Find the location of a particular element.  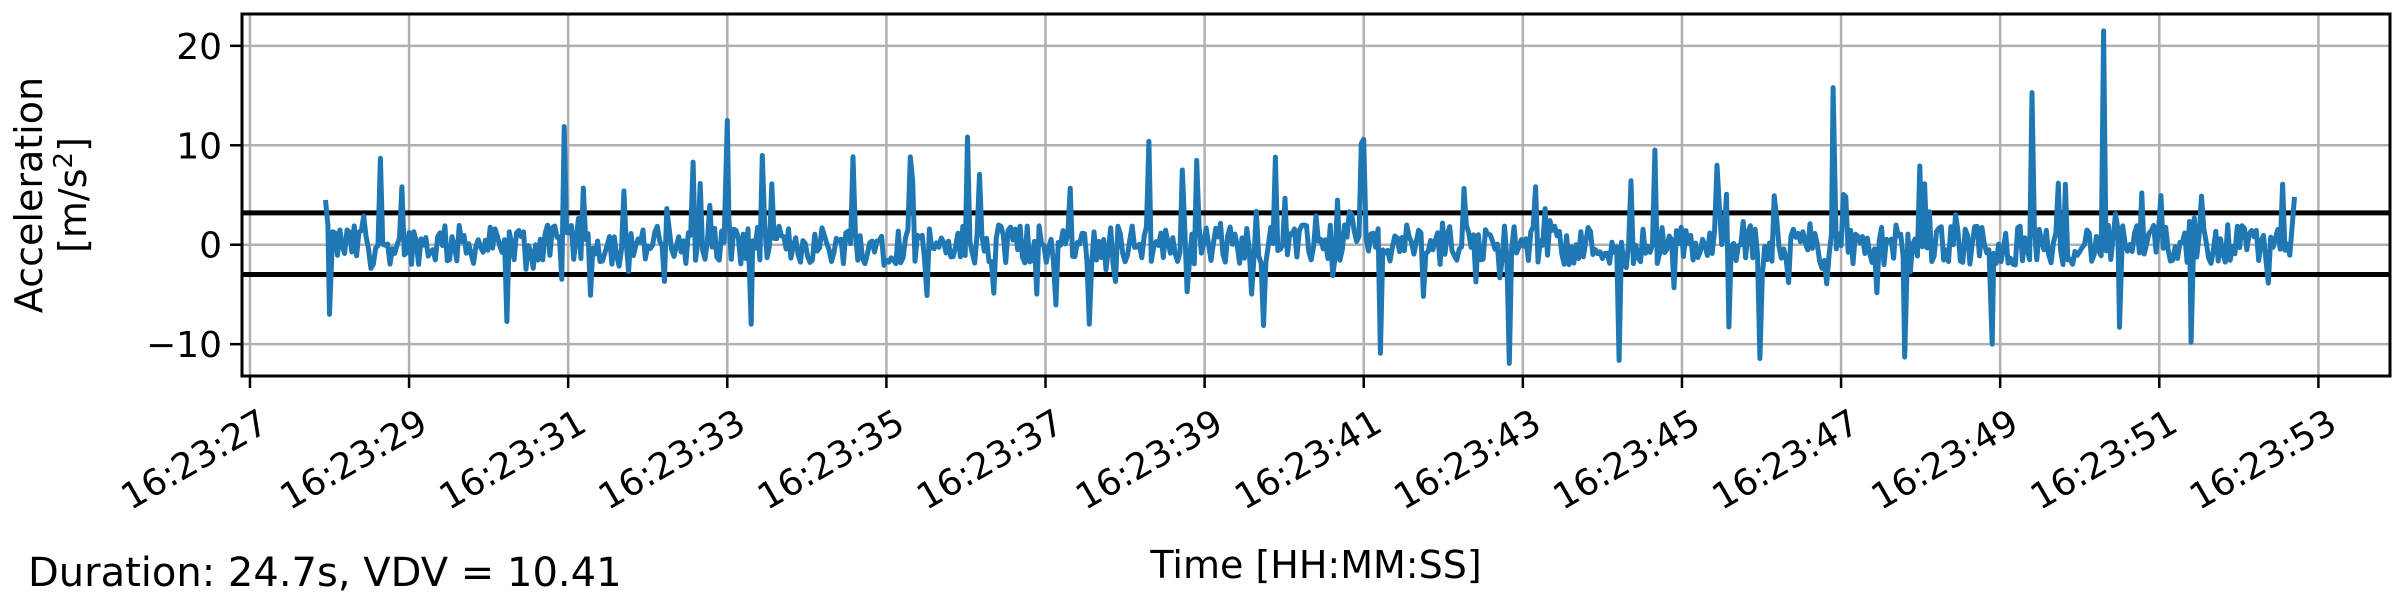

y-tick-label: −10 is located at coordinates (184, 345).